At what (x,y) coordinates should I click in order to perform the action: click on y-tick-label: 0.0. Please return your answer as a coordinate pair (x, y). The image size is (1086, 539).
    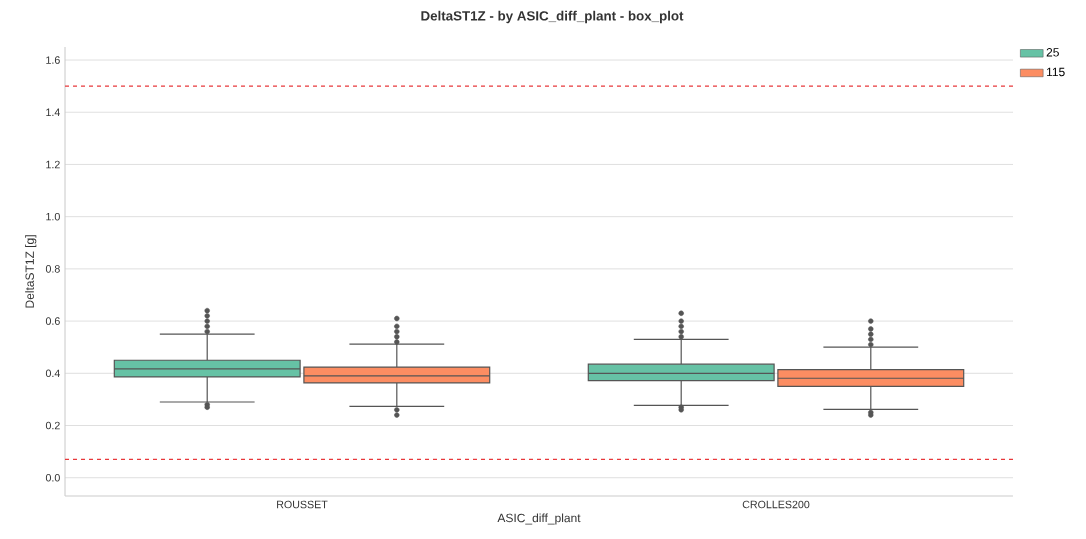
    Looking at the image, I should click on (52, 477).